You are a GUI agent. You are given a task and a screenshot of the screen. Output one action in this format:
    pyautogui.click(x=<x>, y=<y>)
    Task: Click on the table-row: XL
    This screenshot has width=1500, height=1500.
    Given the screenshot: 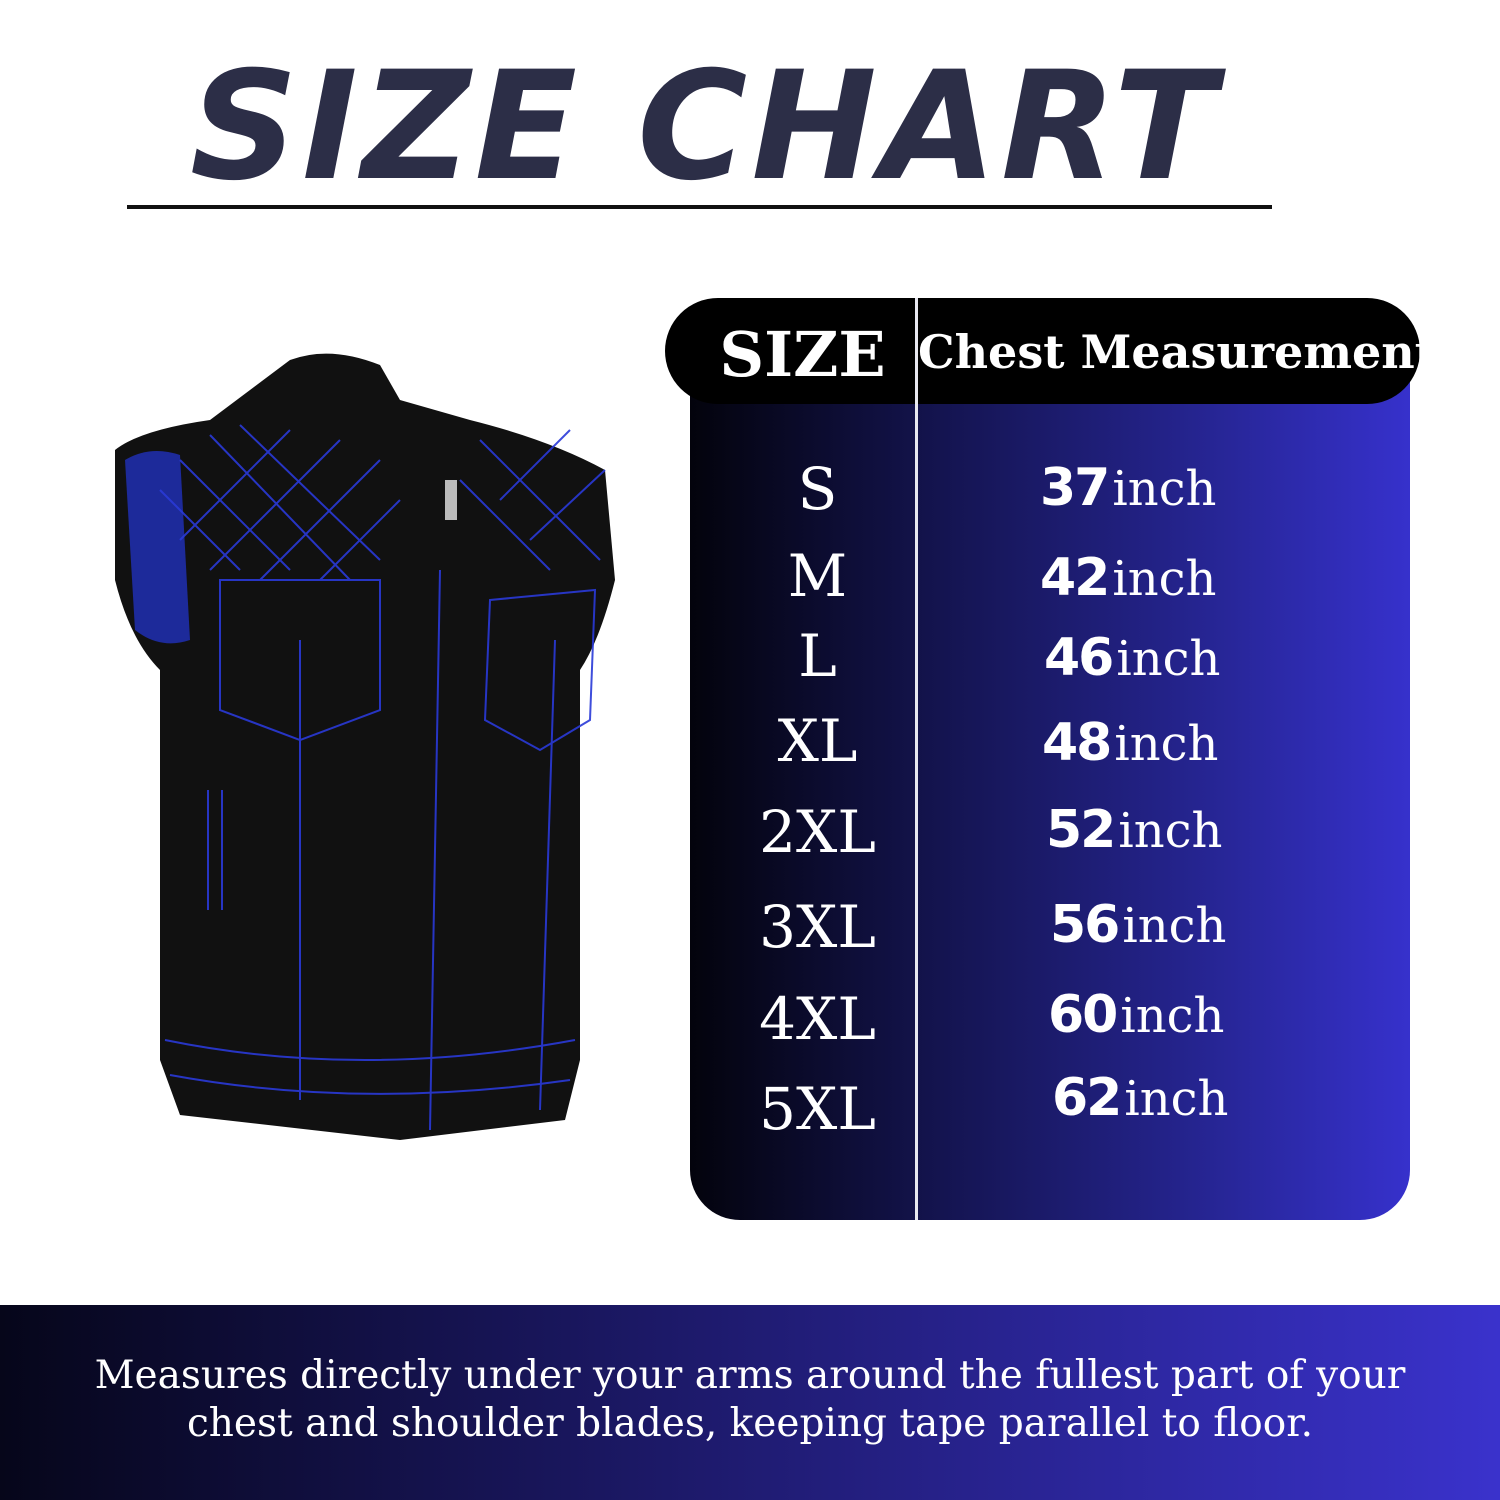 What is the action you would take?
    pyautogui.click(x=1050, y=747)
    